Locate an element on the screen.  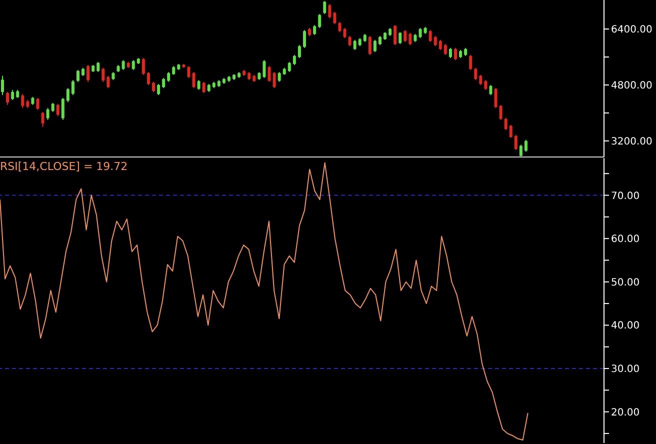
y-tick-label: 50.00 is located at coordinates (625, 282).